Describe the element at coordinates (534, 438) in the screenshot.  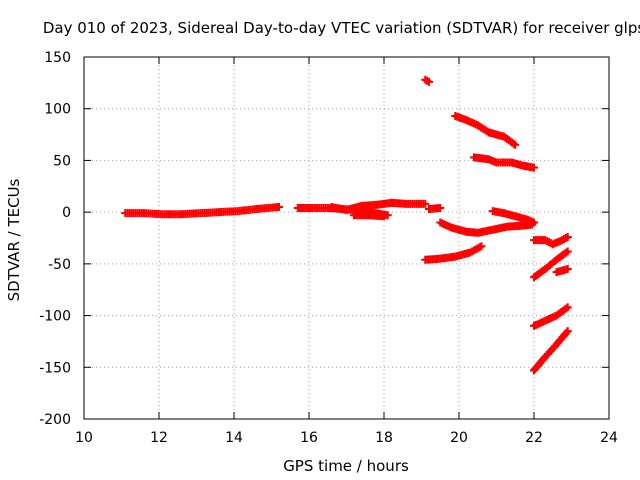
I see `x-tick-label: 22` at that location.